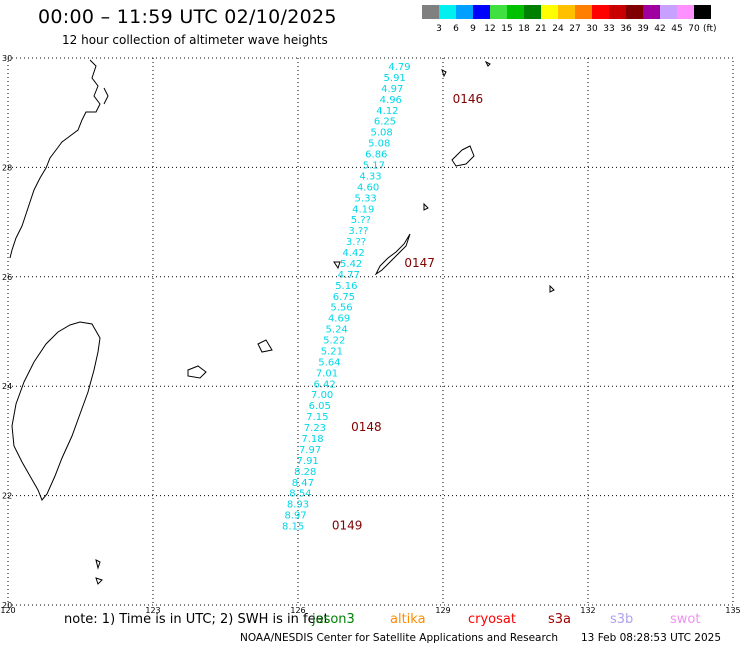  Describe the element at coordinates (622, 619) in the screenshot. I see `satellite-name-s3b: s3b` at that location.